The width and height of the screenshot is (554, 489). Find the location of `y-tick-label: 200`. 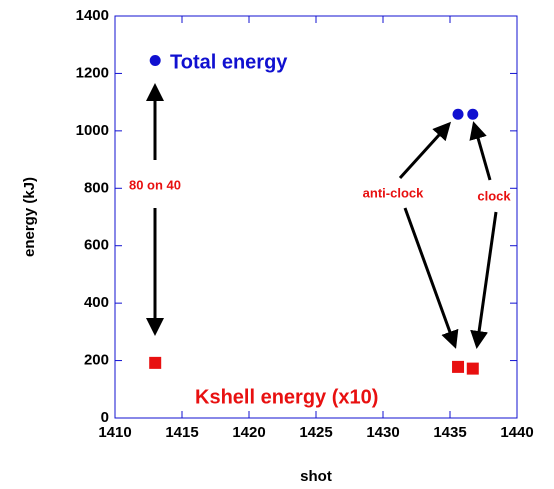

y-tick-label: 200 is located at coordinates (96, 360).